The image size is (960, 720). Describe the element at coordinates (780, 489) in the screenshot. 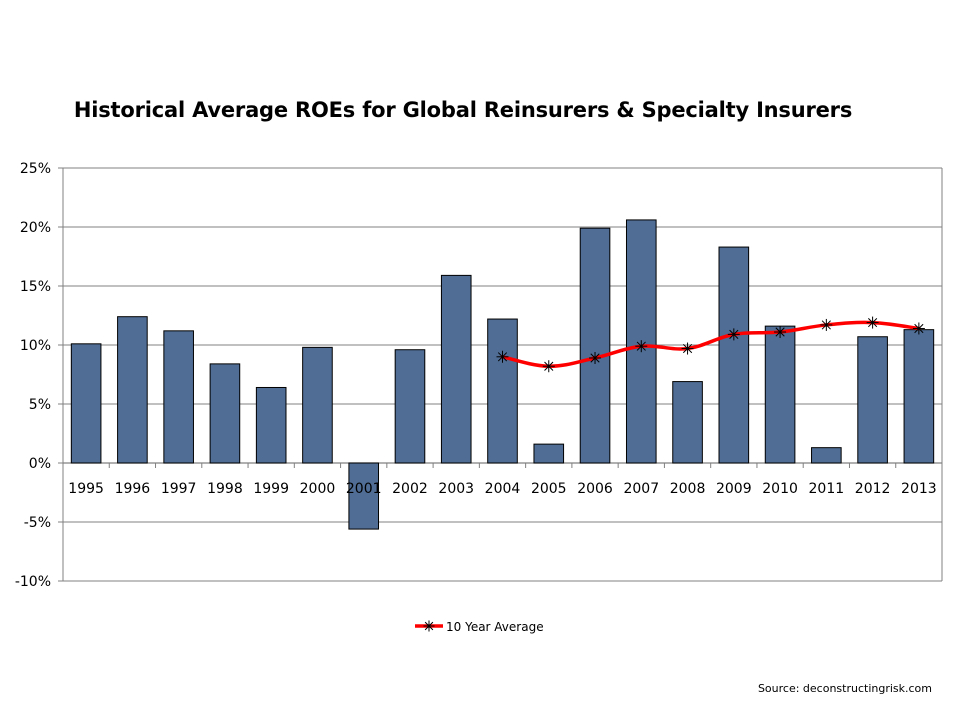

I see `x-tick-label: 2010` at that location.